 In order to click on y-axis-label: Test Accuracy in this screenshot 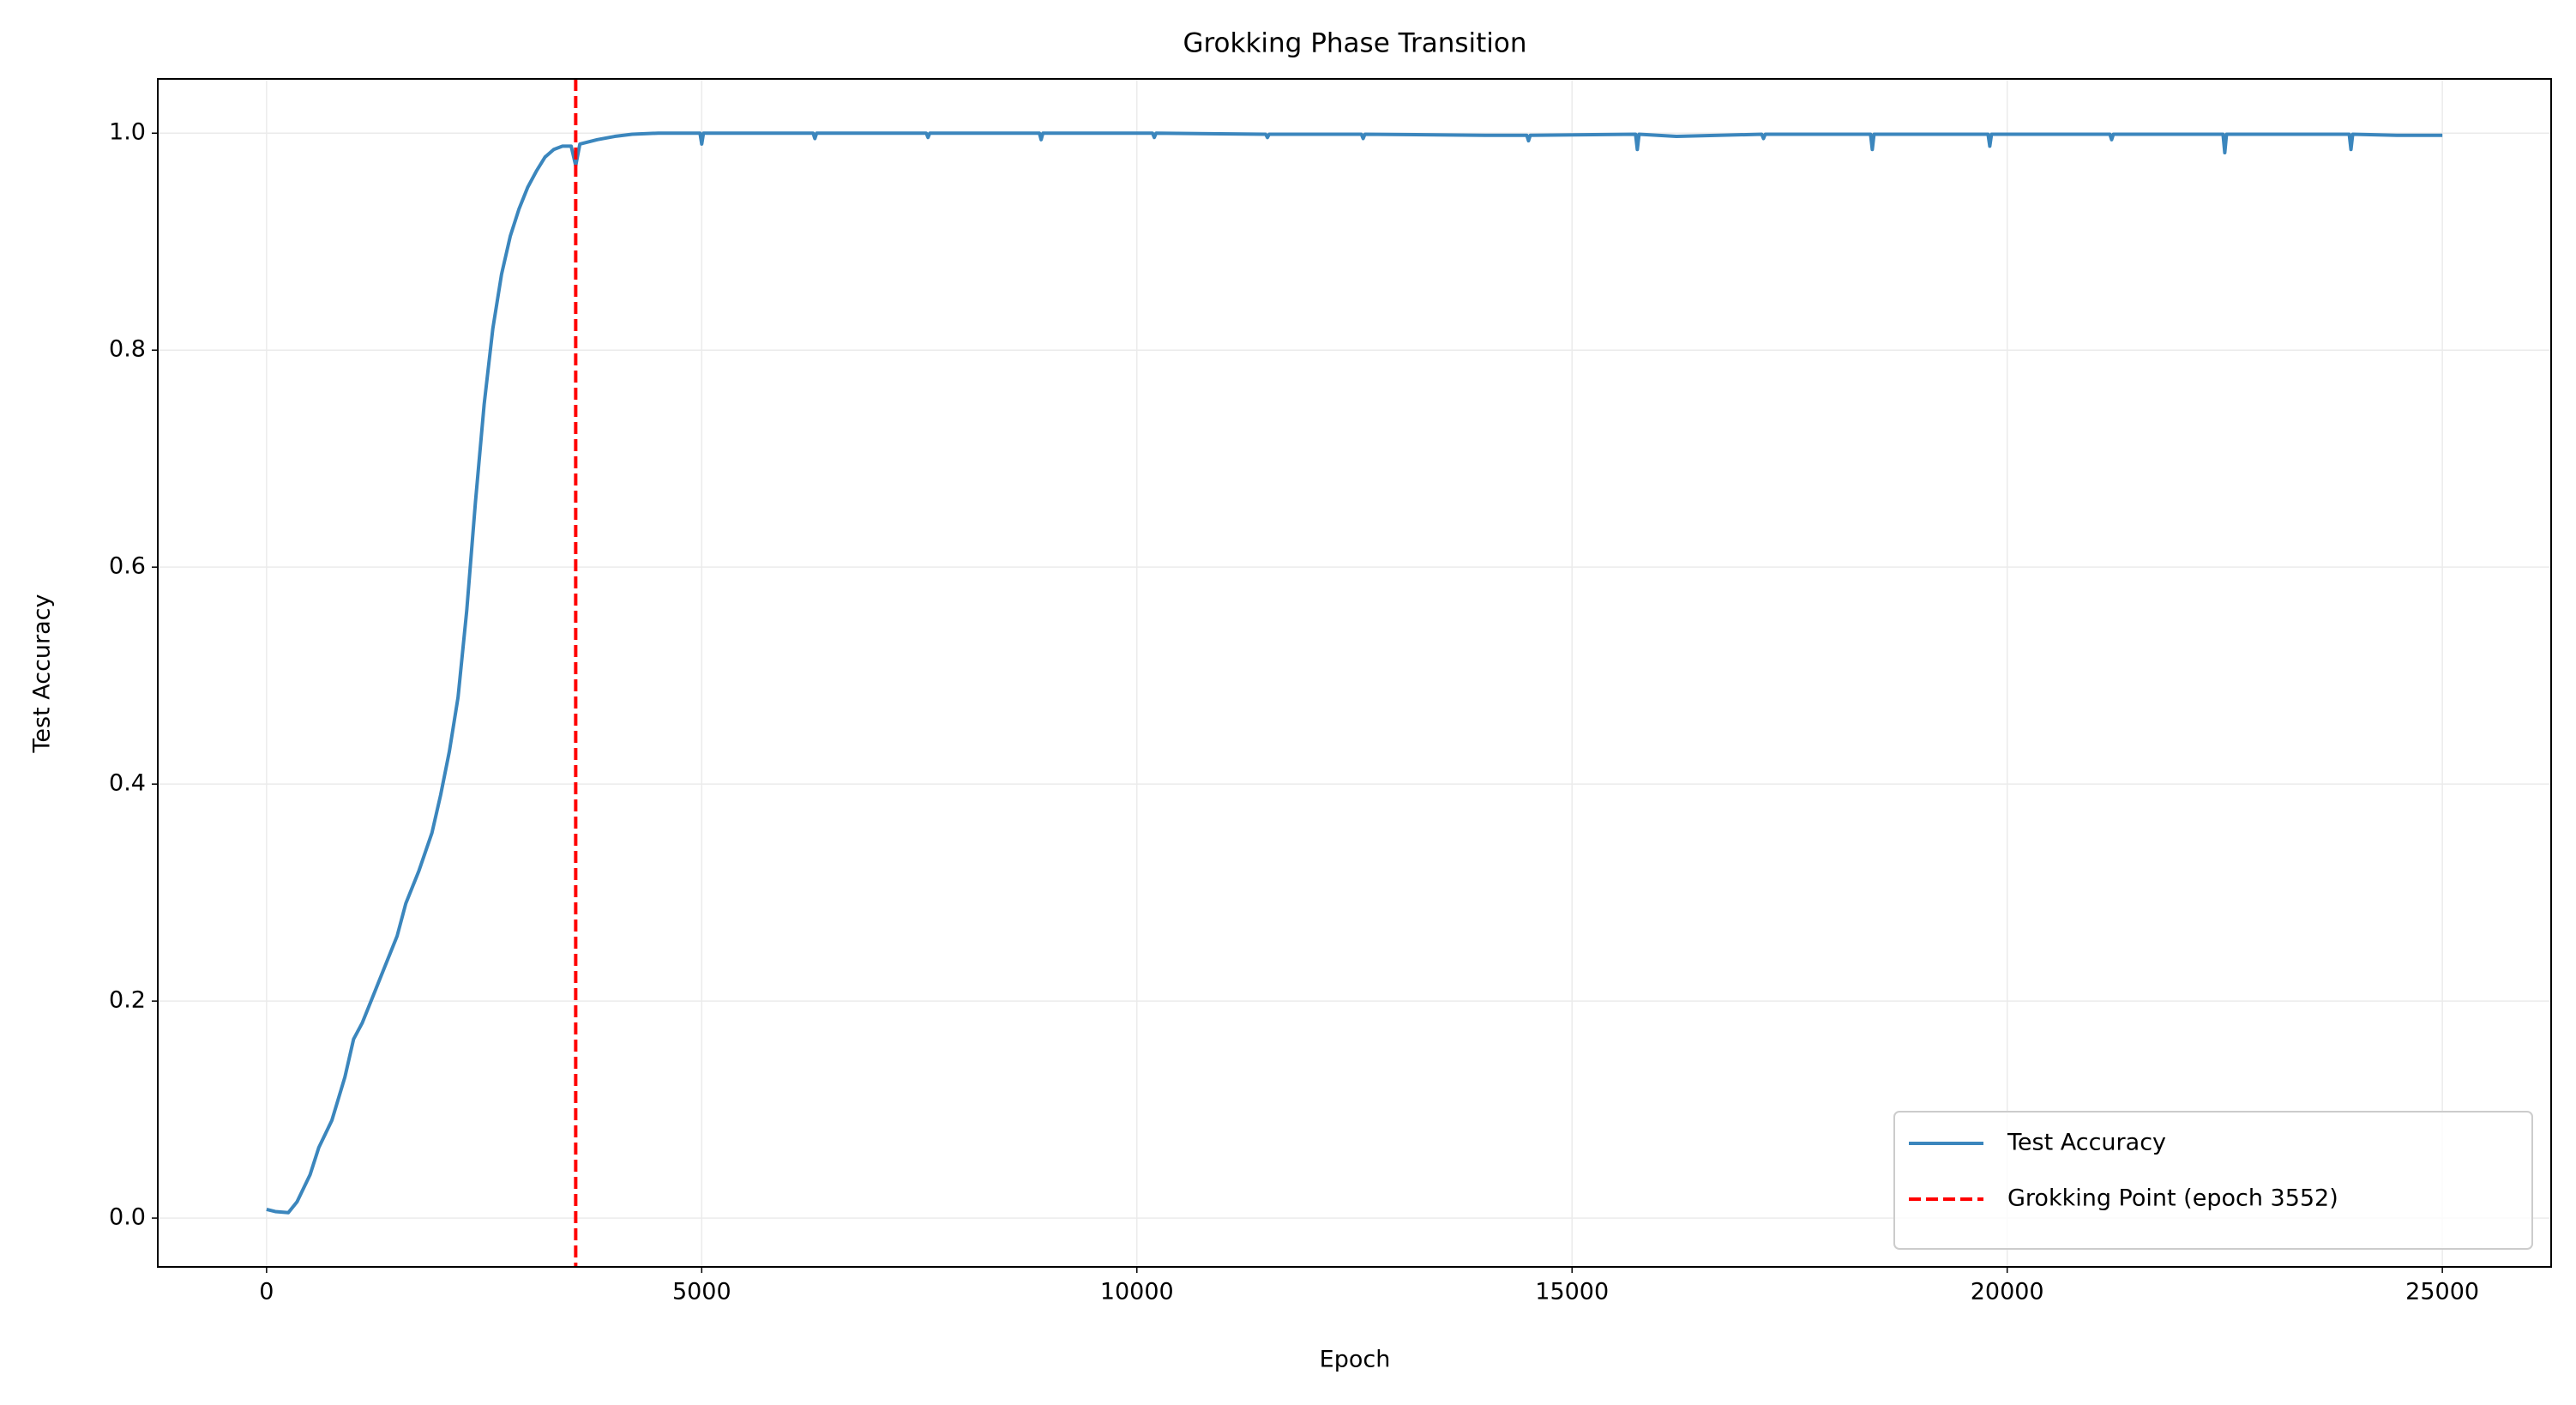, I will do `click(42, 673)`.